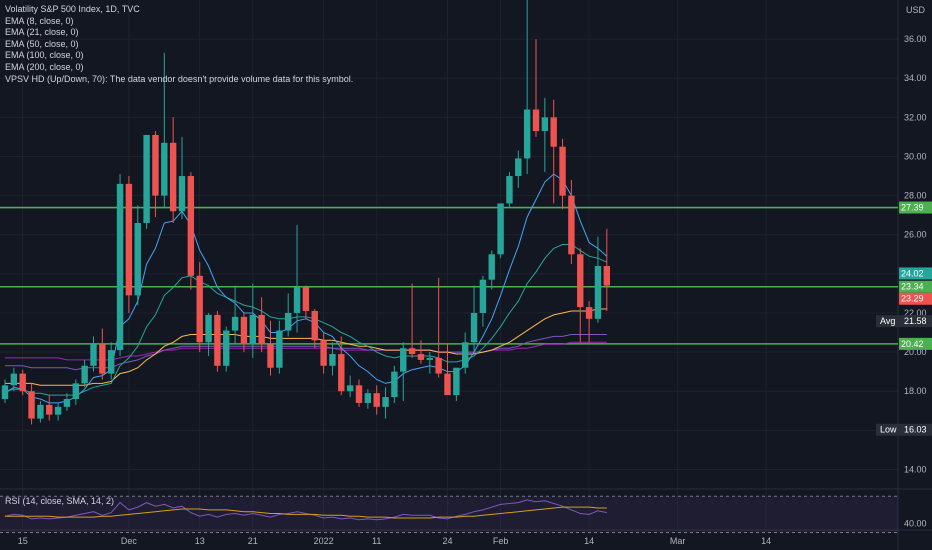  I want to click on rsi-line, so click(305, 510).